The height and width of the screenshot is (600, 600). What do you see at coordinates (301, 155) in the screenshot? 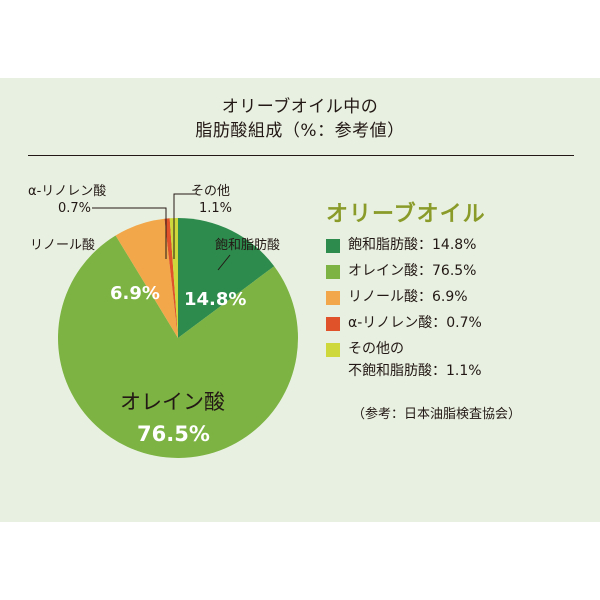
I see `title-divider` at bounding box center [301, 155].